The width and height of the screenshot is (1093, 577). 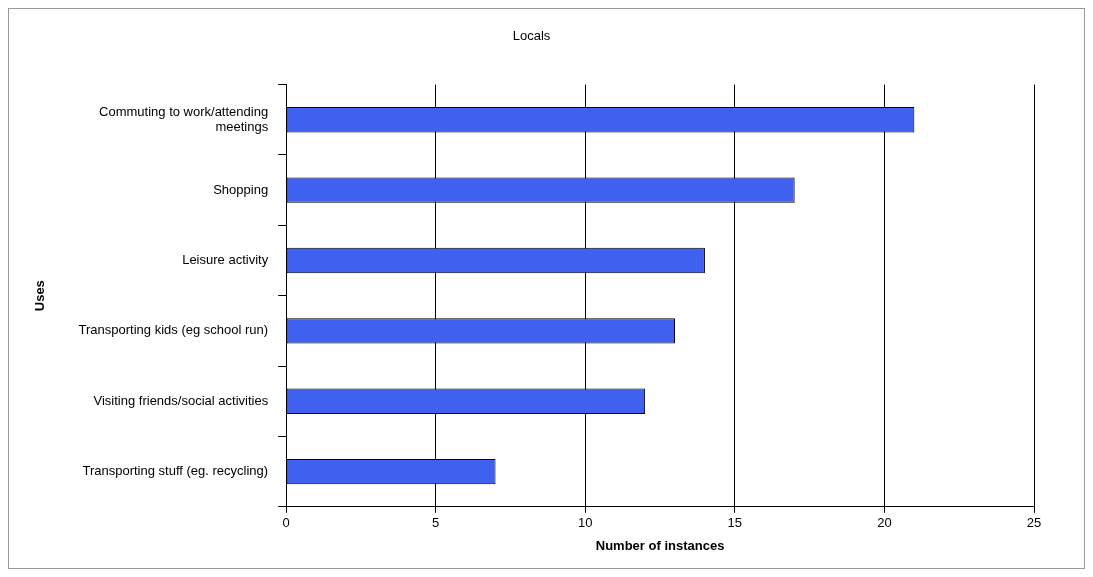 I want to click on x-tick-label: 15, so click(x=735, y=523).